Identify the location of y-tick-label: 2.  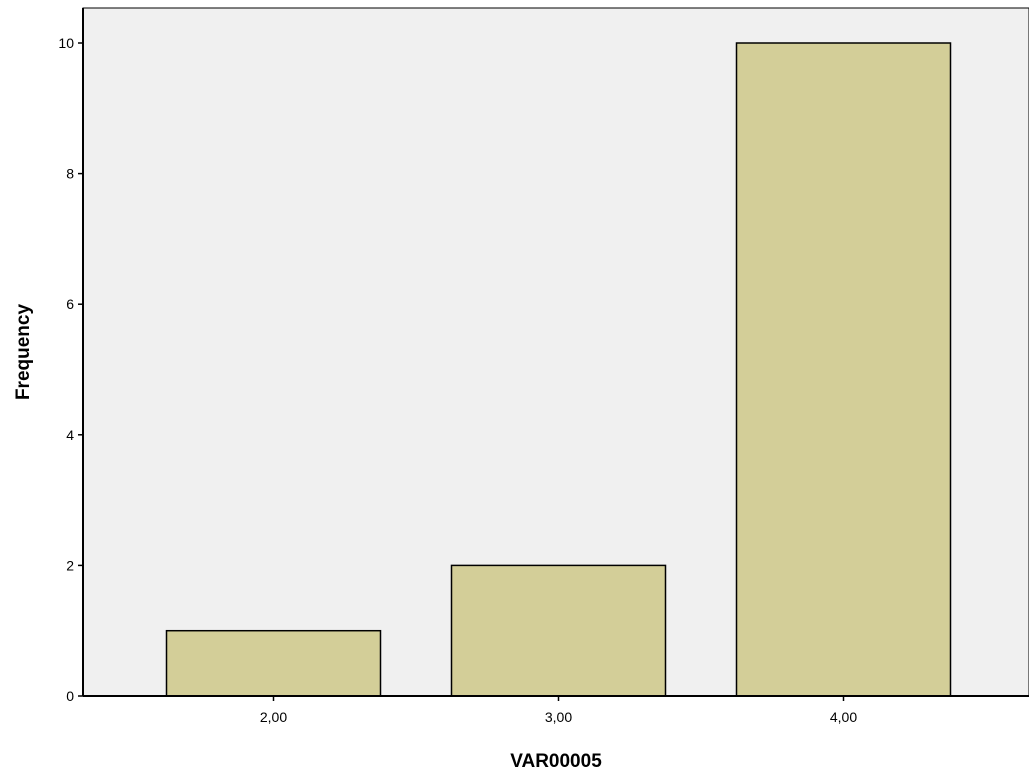
(70, 565).